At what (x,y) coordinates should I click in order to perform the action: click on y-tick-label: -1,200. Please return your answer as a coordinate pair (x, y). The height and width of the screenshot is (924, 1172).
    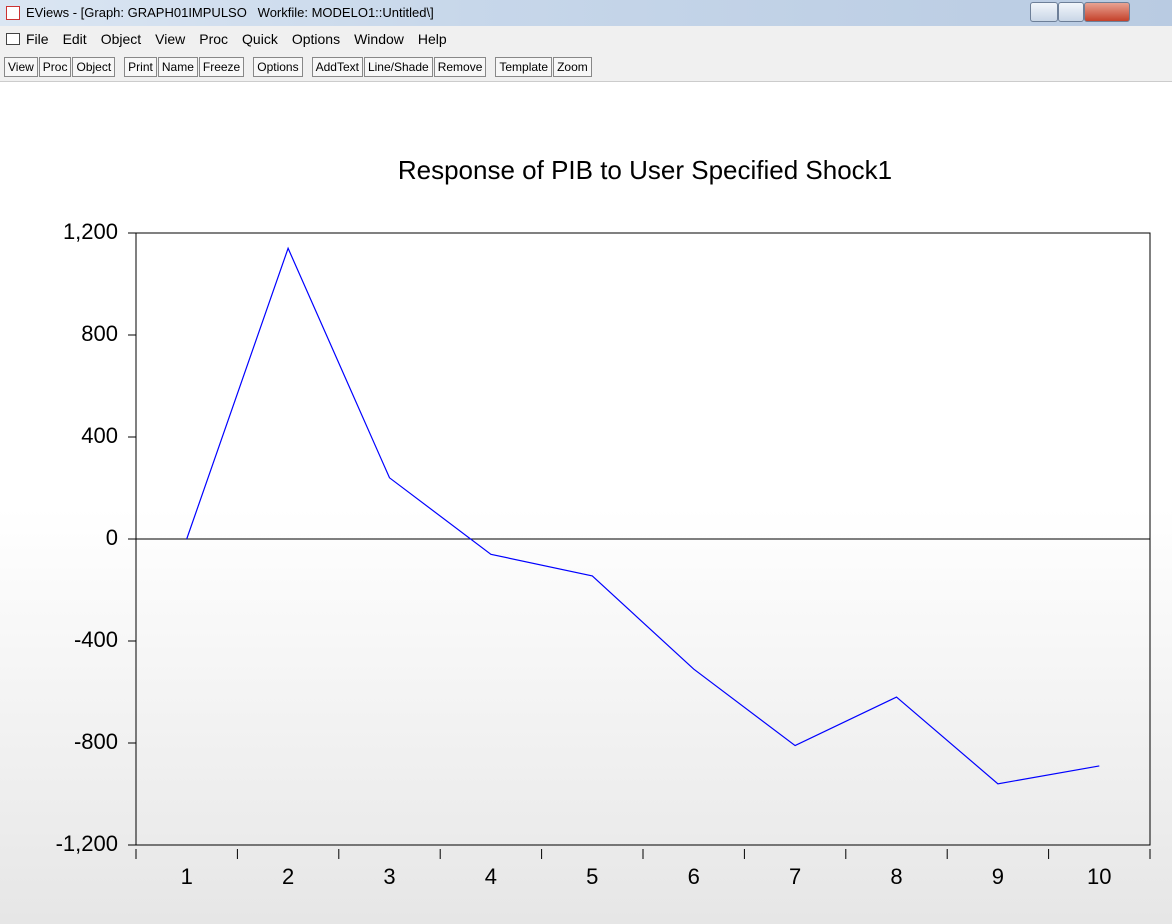
    Looking at the image, I should click on (87, 843).